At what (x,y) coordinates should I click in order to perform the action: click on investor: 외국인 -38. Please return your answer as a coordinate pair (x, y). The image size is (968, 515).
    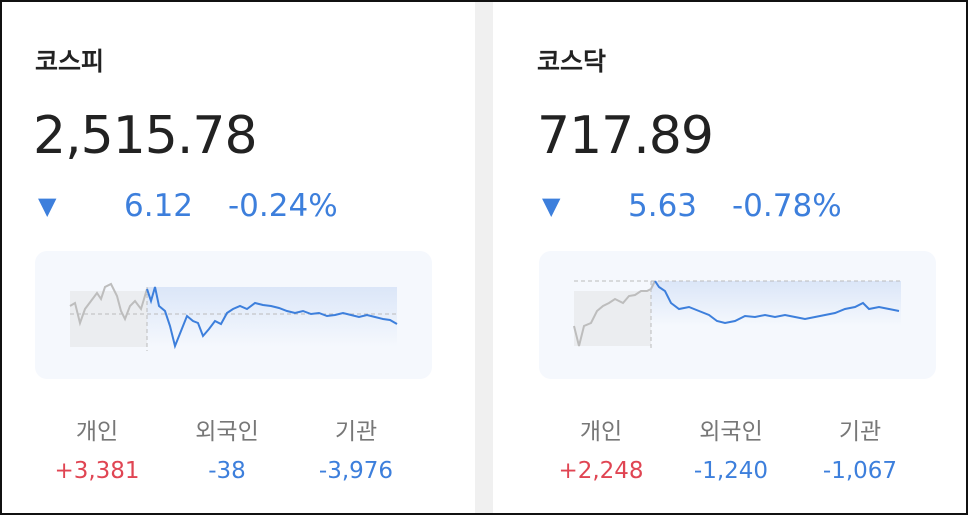
    Looking at the image, I should click on (227, 448).